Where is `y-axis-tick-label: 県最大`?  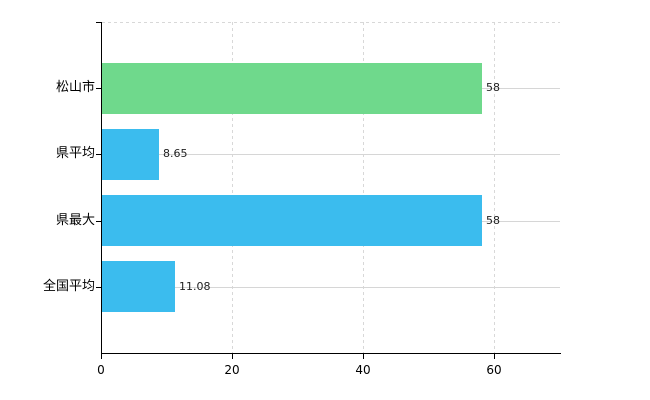
y-axis-tick-label: 県最大 is located at coordinates (75, 220).